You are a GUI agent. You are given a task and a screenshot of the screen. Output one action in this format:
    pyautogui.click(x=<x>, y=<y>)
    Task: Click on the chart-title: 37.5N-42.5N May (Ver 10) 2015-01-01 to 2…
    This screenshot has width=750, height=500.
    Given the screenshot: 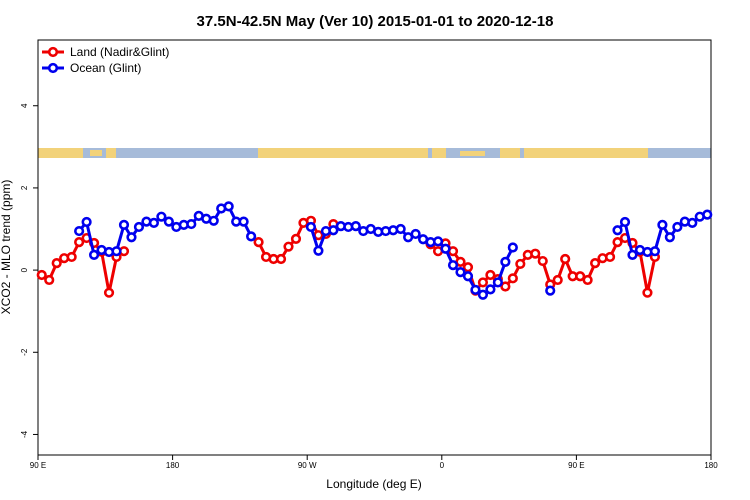 What is the action you would take?
    pyautogui.click(x=375, y=21)
    